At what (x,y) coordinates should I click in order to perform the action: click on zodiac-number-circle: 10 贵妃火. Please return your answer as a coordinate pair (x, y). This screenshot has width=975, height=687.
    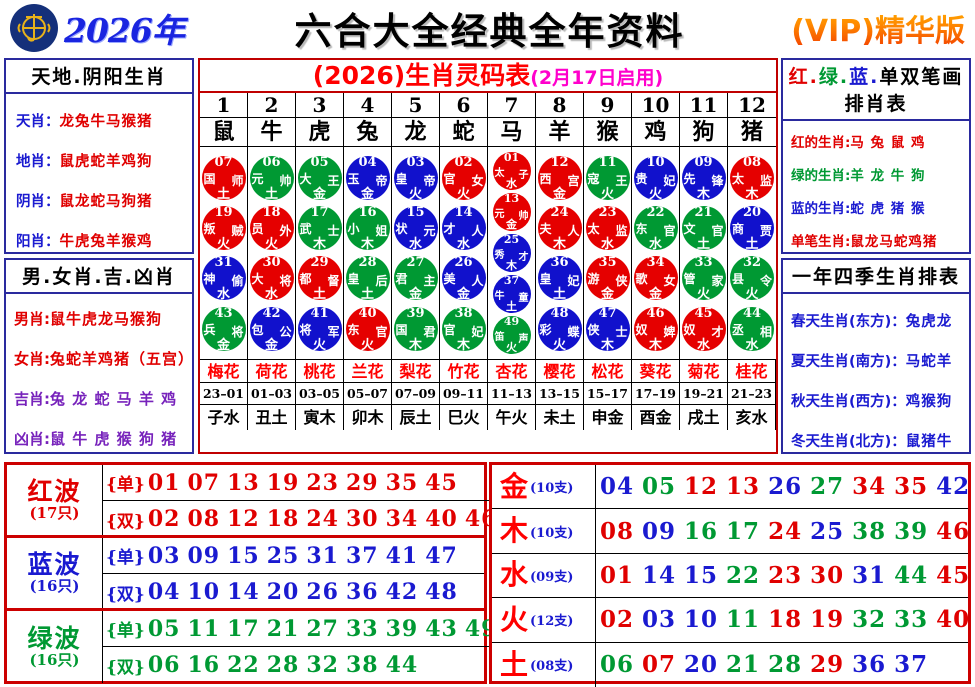
    Looking at the image, I should click on (655, 178).